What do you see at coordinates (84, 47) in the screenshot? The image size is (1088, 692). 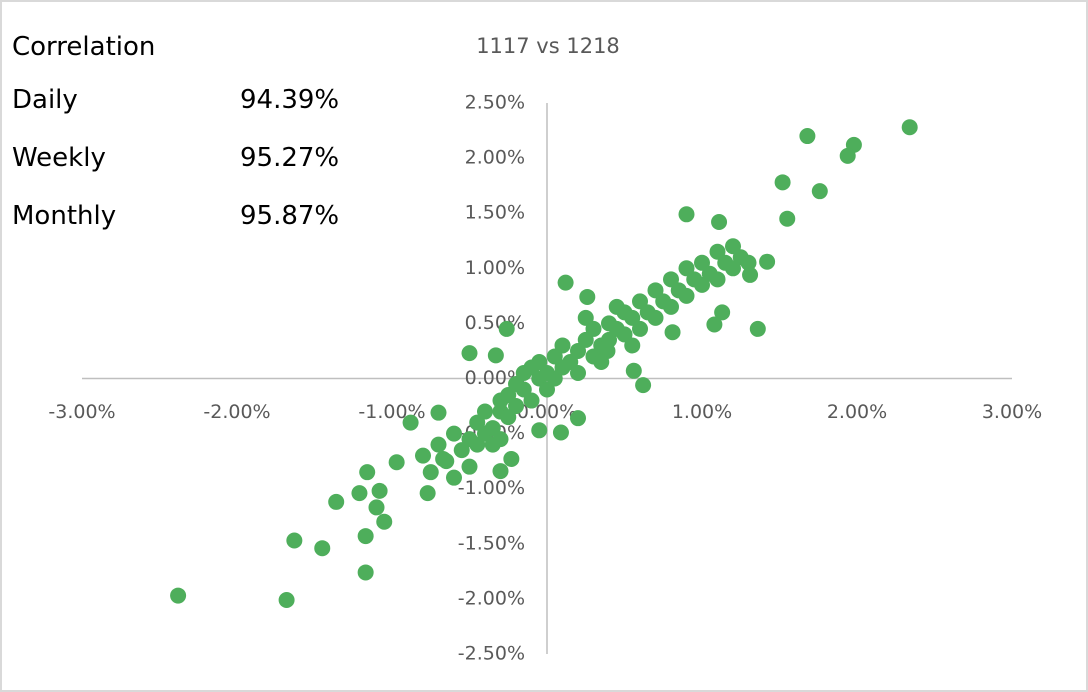 I see `correlation-title: Correlation` at bounding box center [84, 47].